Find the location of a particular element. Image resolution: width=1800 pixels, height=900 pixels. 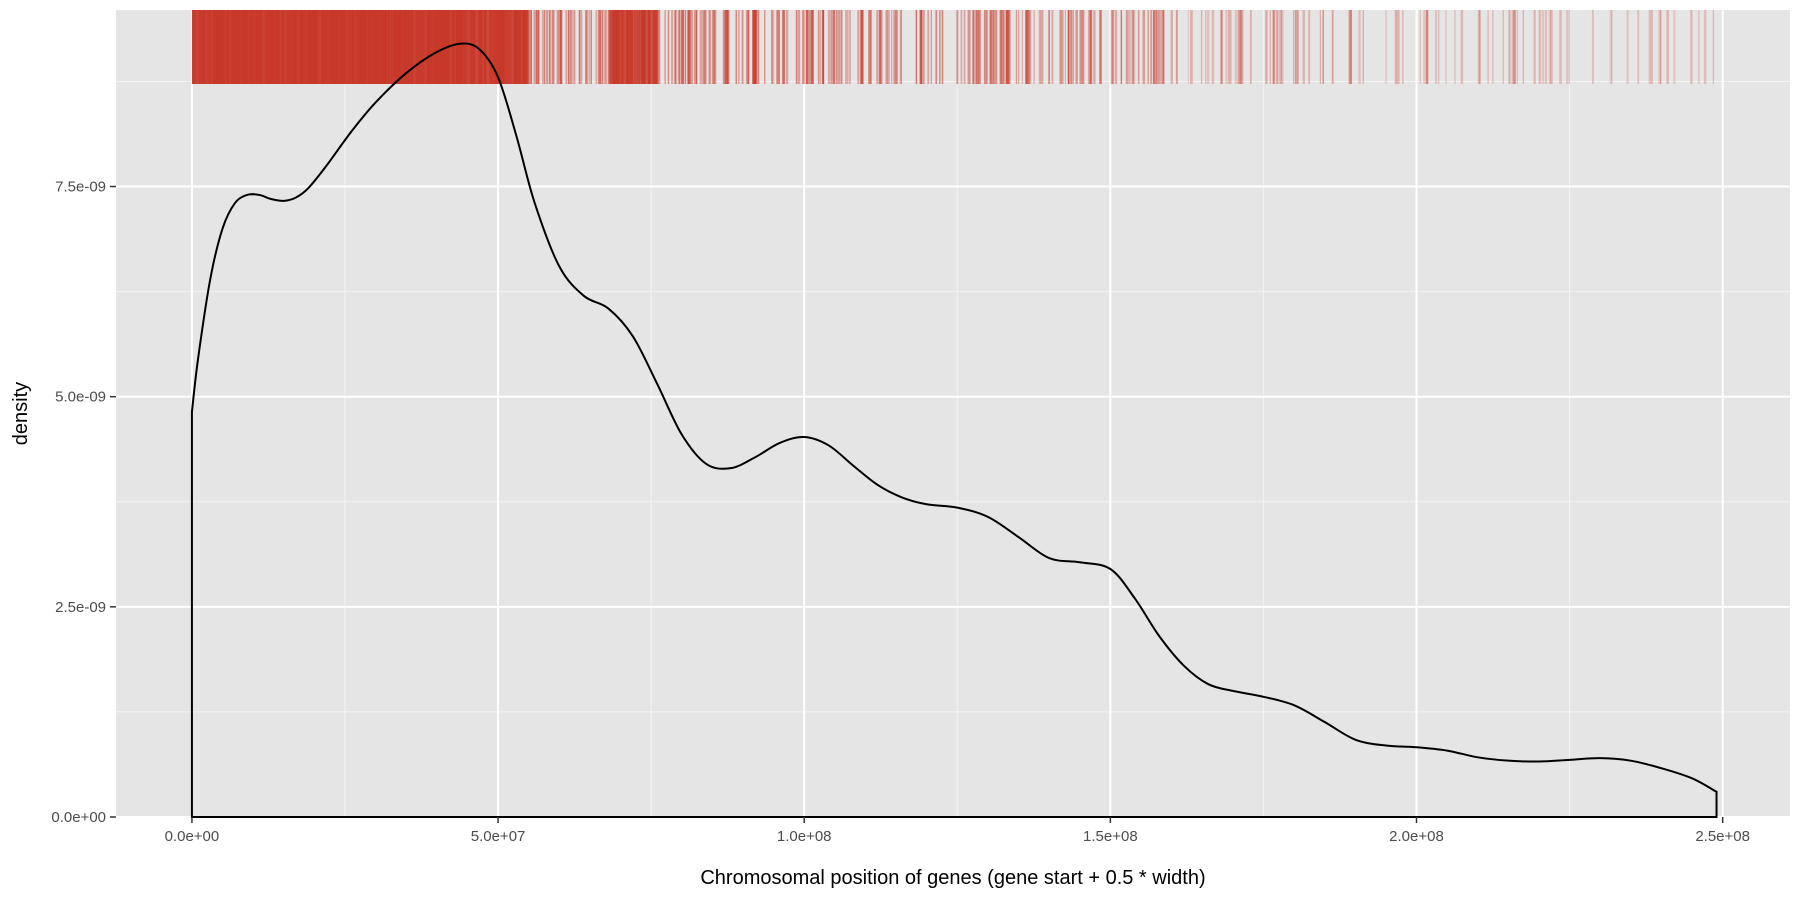

x-tick-label: 5.0e+07 is located at coordinates (498, 836).